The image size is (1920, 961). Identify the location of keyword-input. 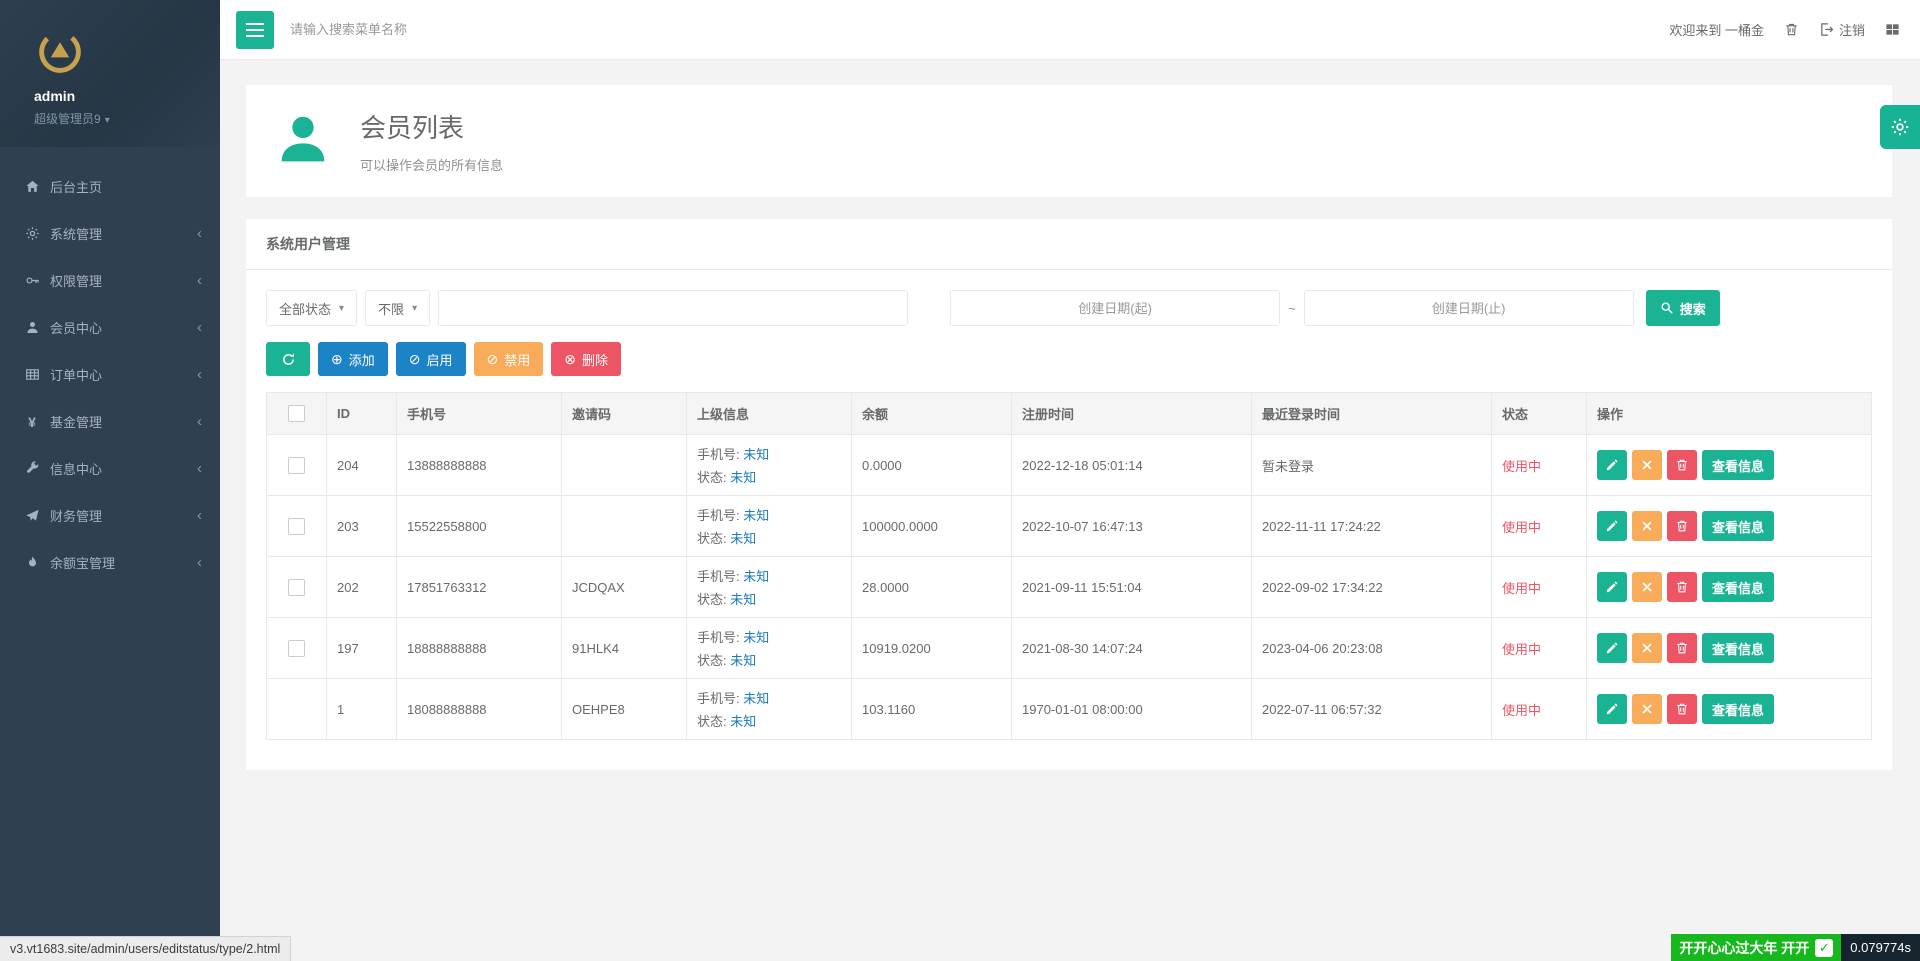
(673, 308).